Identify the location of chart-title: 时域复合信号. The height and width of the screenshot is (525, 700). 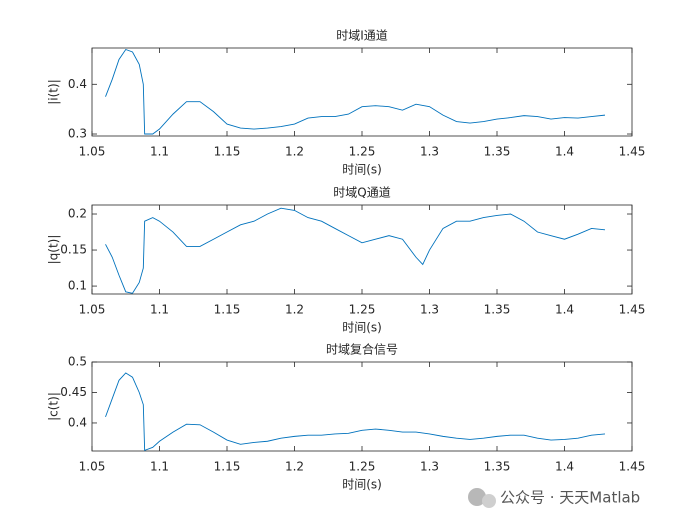
(362, 349).